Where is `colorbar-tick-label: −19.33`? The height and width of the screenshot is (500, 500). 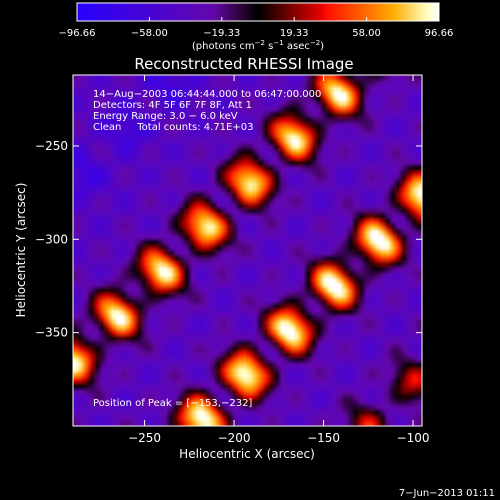
colorbar-tick-label: −19.33 is located at coordinates (221, 33).